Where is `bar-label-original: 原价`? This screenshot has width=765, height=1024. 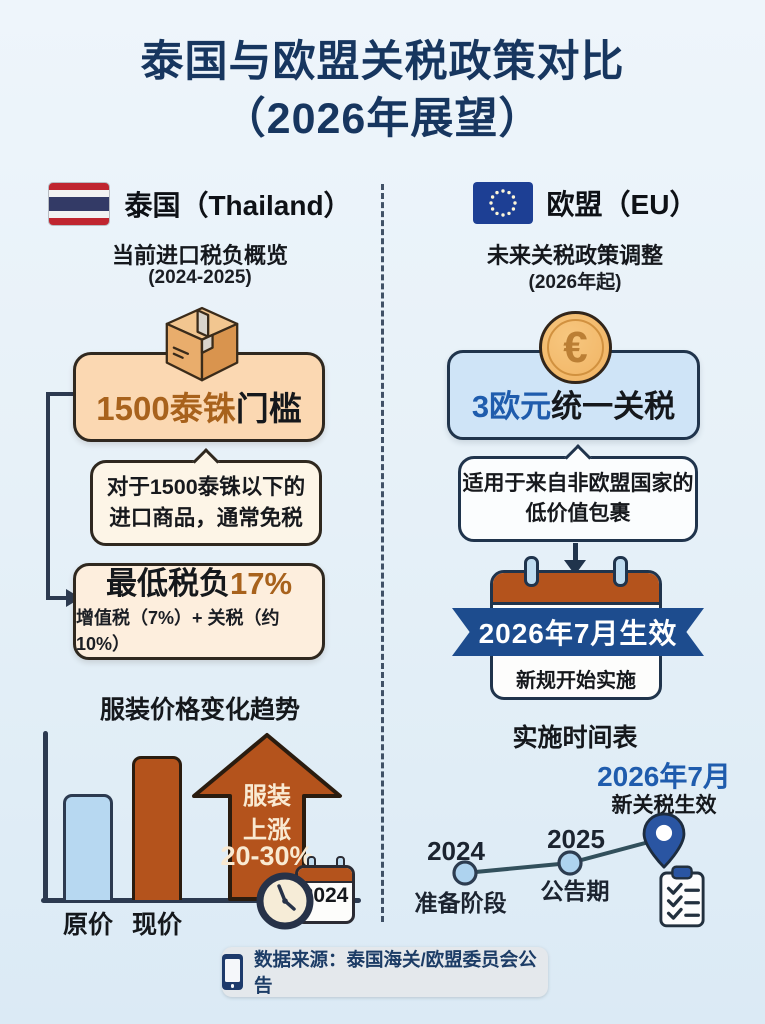 bar-label-original: 原价 is located at coordinates (87, 925).